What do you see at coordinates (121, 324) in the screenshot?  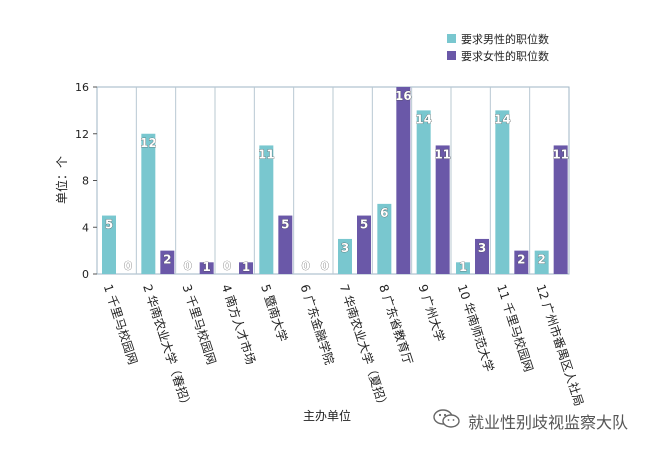 I see `category-label: 1 千里马校园网` at bounding box center [121, 324].